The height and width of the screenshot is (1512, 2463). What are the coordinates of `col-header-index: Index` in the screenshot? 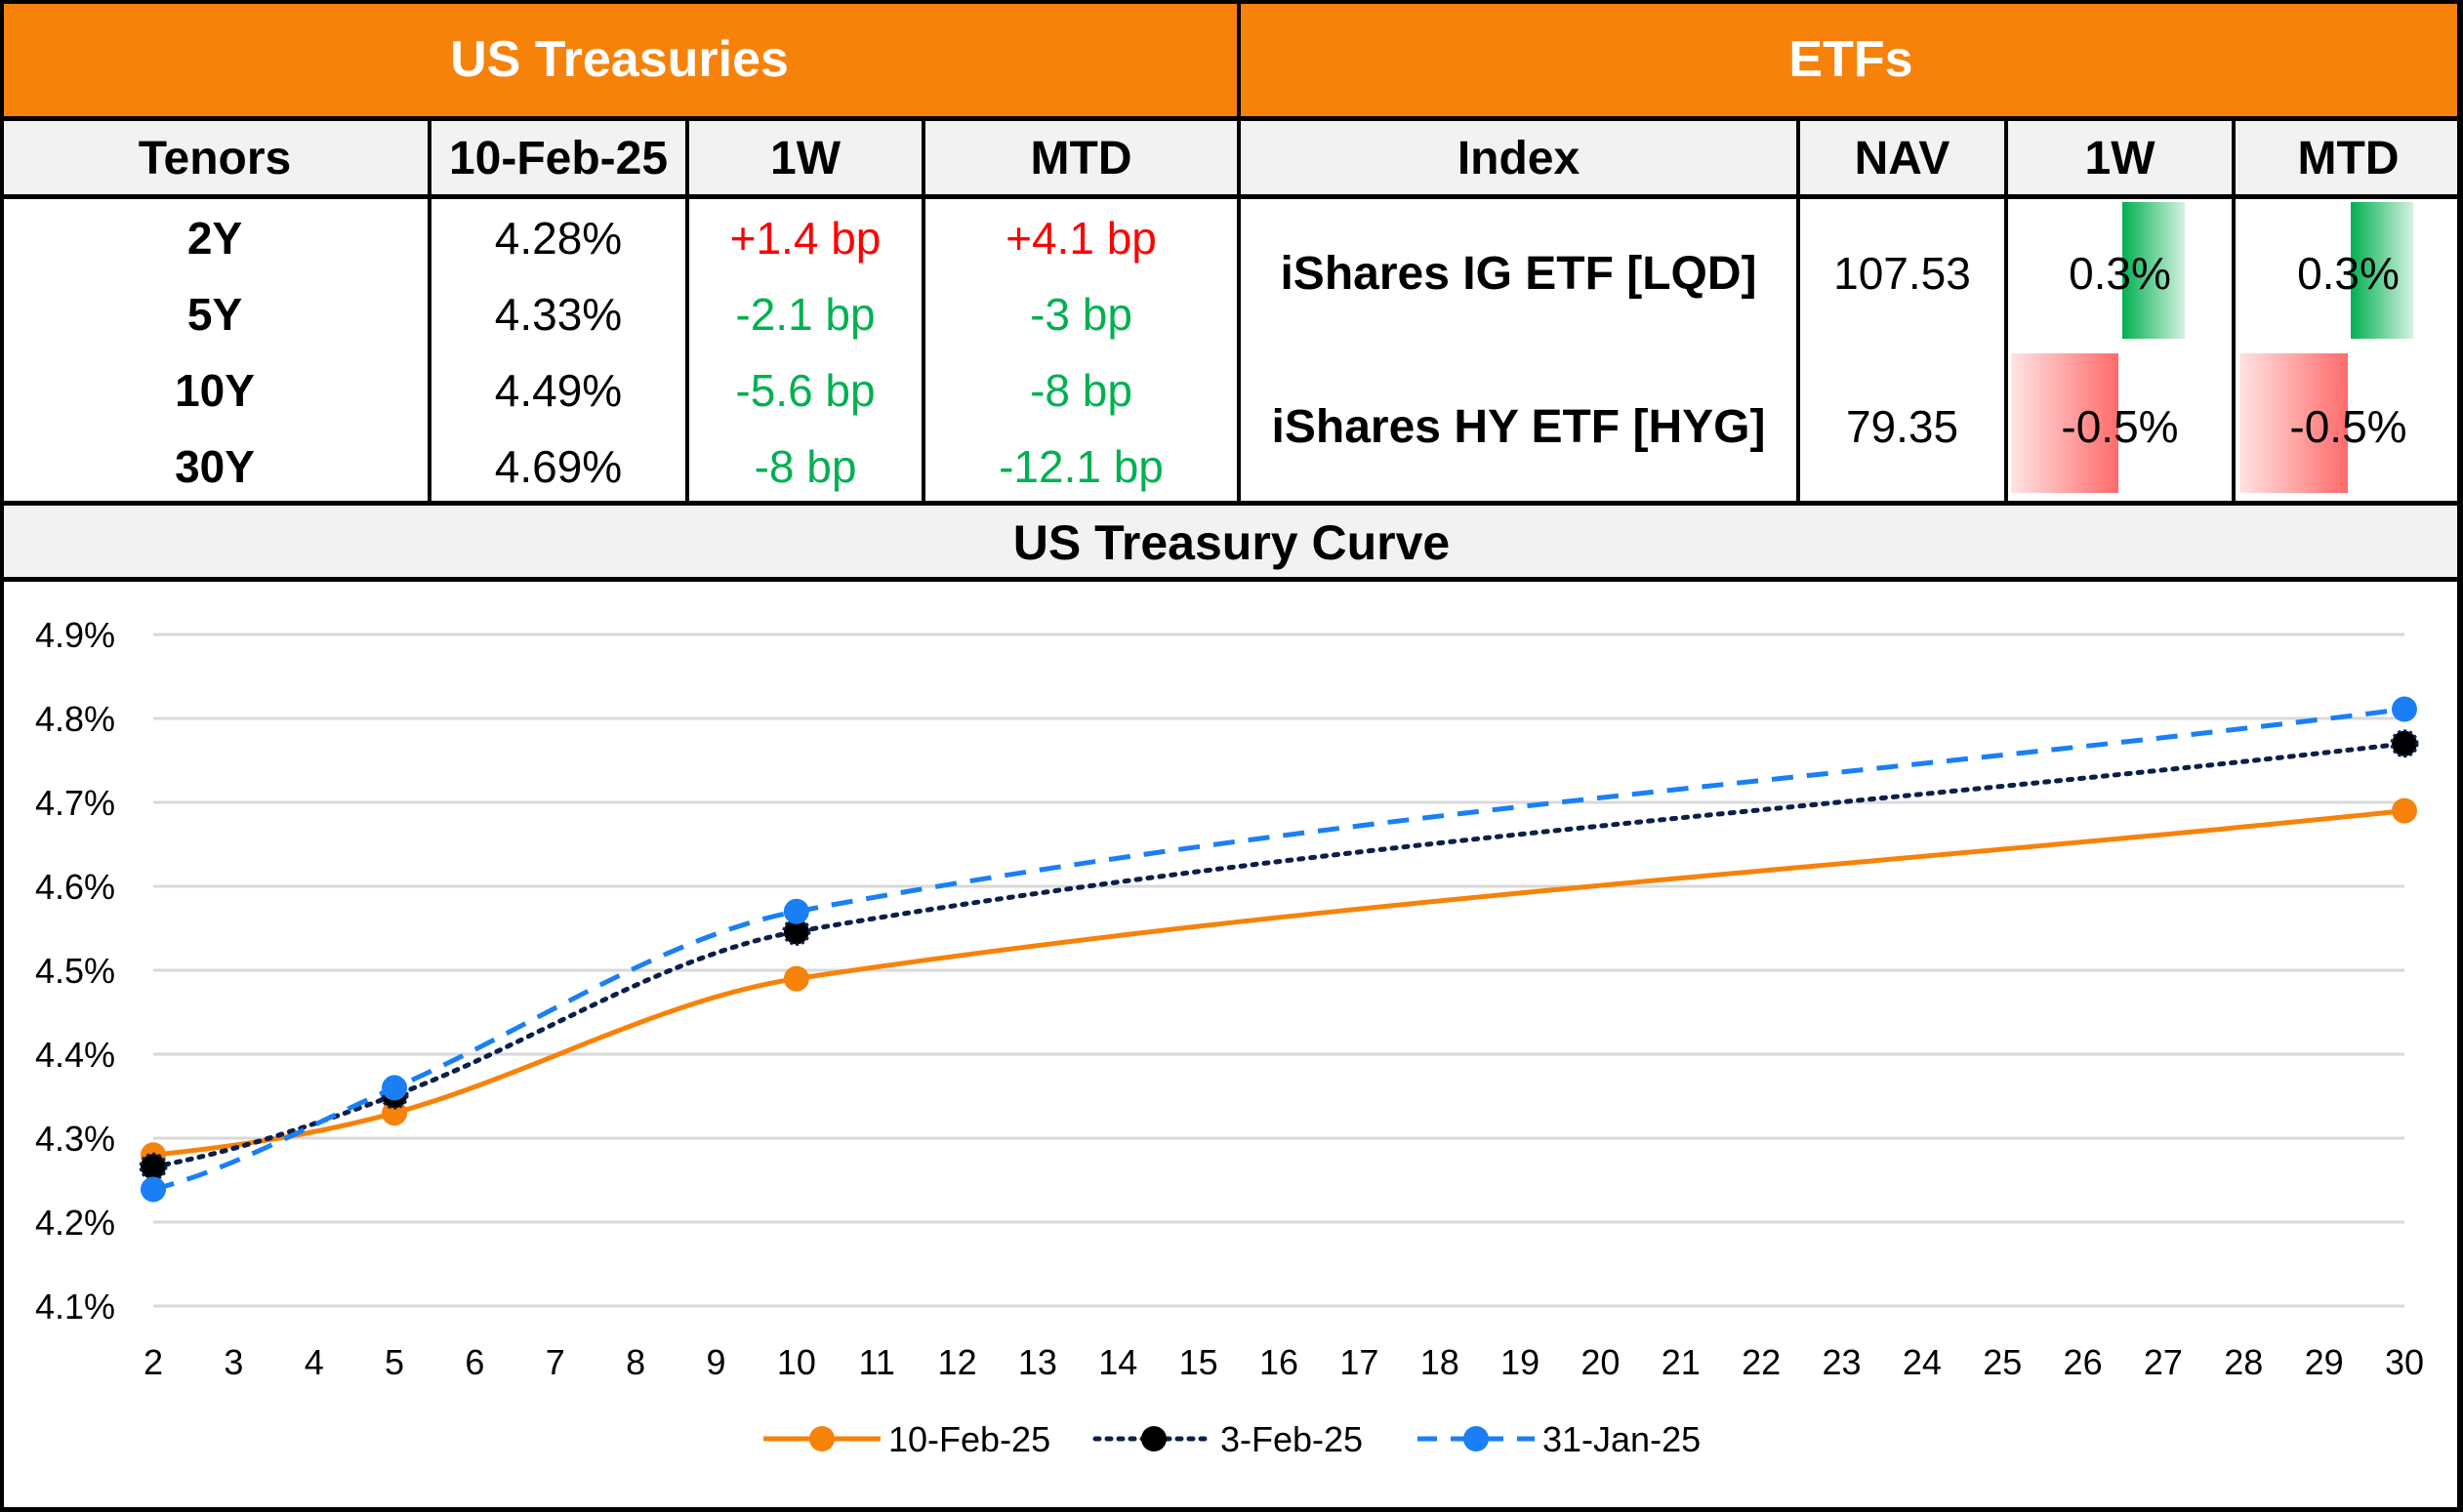 It's located at (1518, 158).